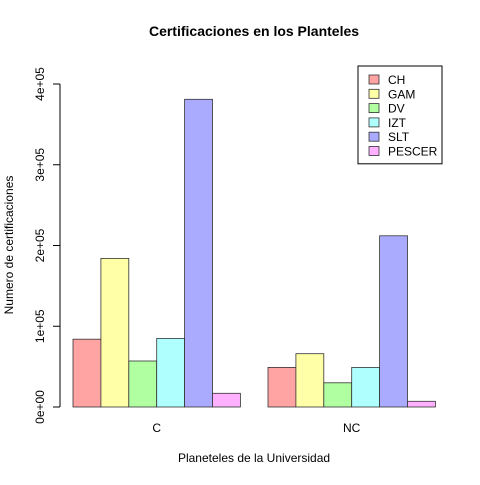 The height and width of the screenshot is (485, 480). Describe the element at coordinates (256, 428) in the screenshot. I see `x-axis: C NC` at that location.